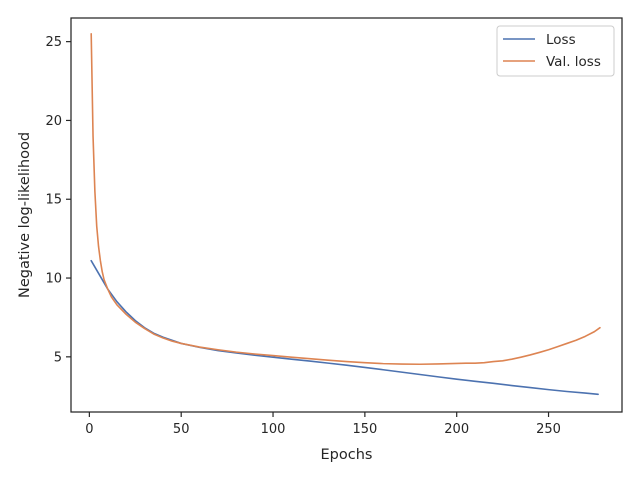  I want to click on x-tick-label: 0, so click(89, 429).